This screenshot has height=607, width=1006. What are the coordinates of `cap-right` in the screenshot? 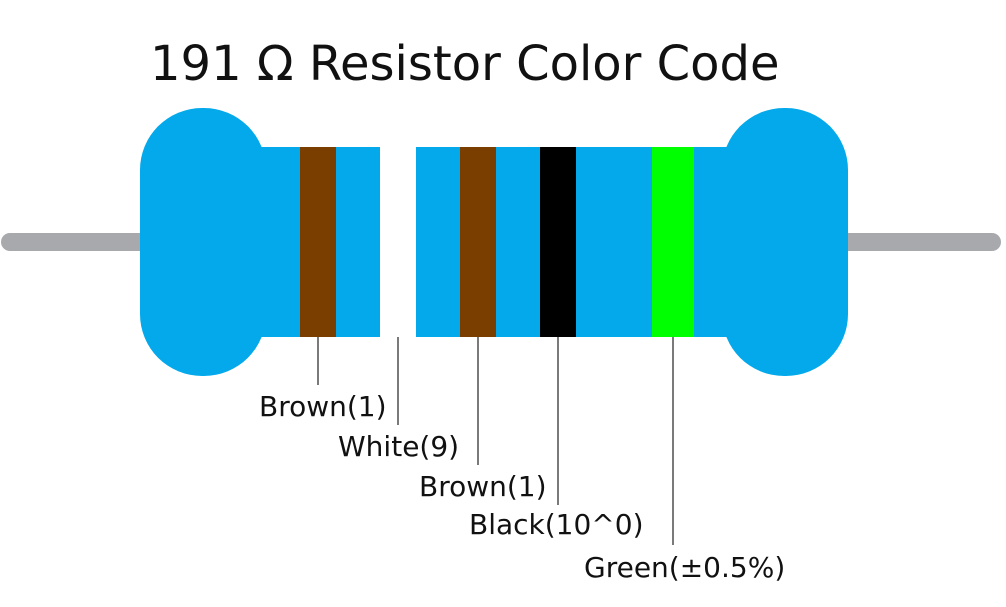 It's located at (785, 242).